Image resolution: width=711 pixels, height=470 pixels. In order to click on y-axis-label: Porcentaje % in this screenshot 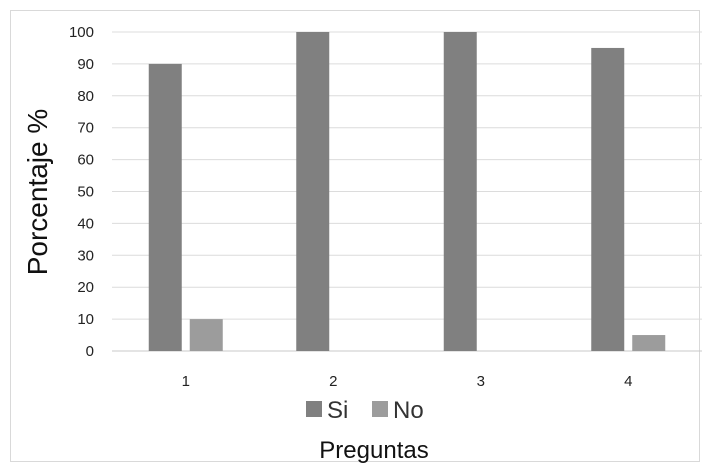, I will do `click(37, 192)`.